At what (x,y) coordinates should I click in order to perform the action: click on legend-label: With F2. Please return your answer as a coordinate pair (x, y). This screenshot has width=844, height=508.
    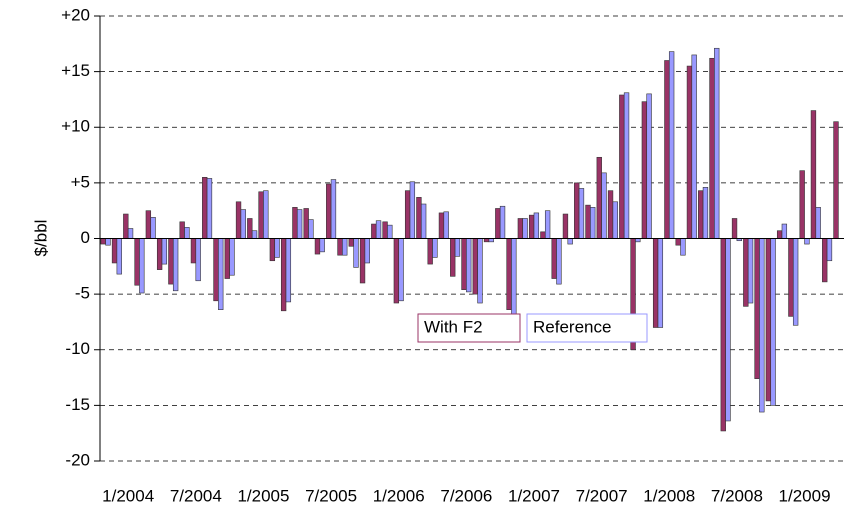
    Looking at the image, I should click on (453, 326).